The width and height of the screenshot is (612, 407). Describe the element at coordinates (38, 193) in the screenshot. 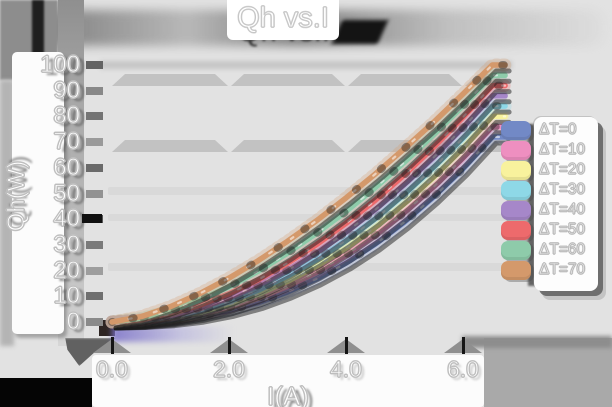

I see `yaxis-label-strip` at that location.